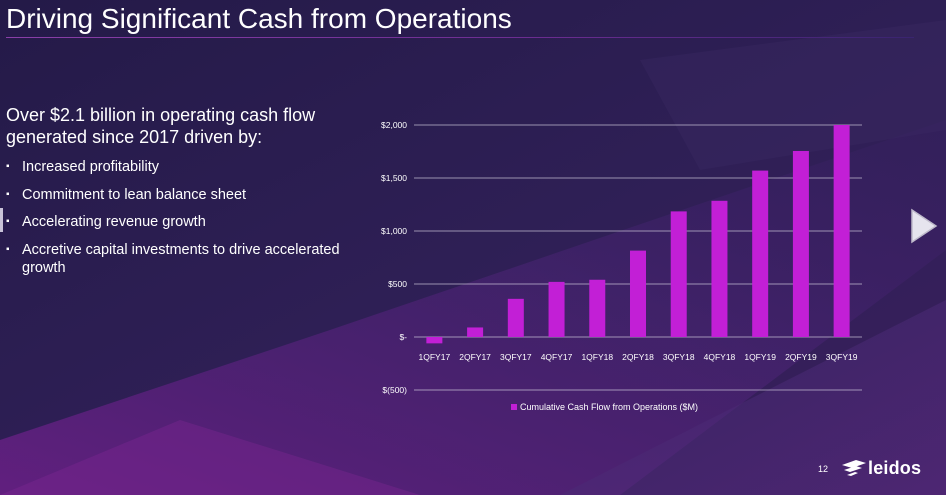  Describe the element at coordinates (134, 194) in the screenshot. I see `bullet-text: Commitment to lean balance sheet` at that location.